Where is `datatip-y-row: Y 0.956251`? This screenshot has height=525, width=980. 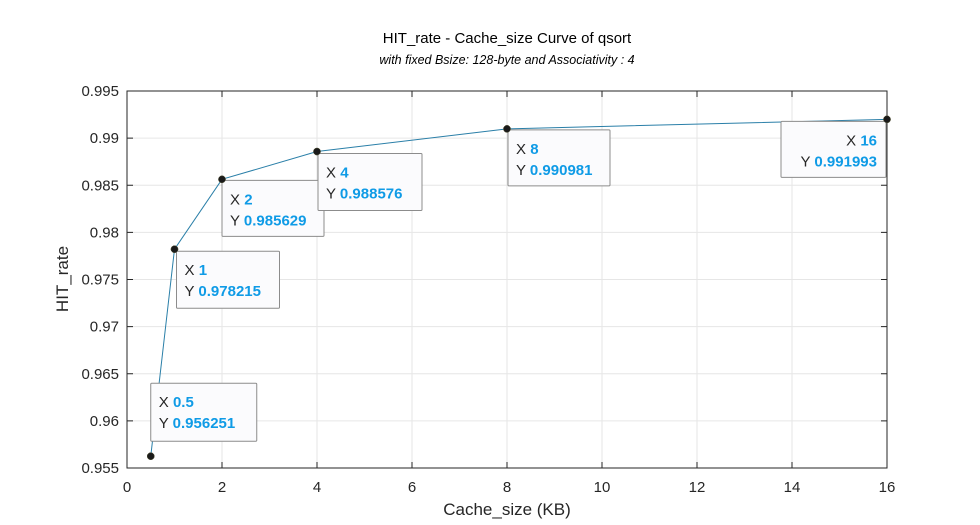 datatip-y-row: Y 0.956251 is located at coordinates (197, 423).